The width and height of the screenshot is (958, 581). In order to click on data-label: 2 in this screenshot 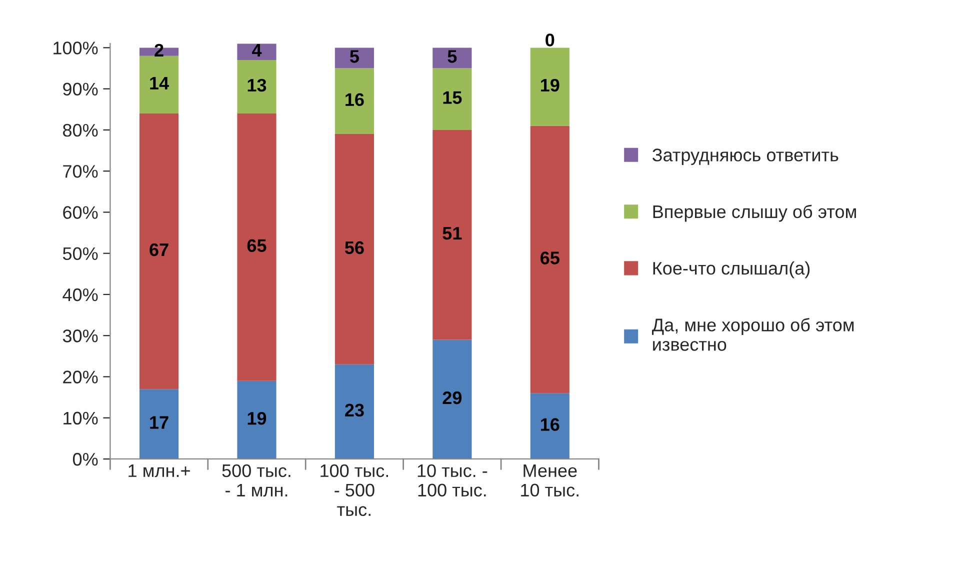, I will do `click(159, 50)`.